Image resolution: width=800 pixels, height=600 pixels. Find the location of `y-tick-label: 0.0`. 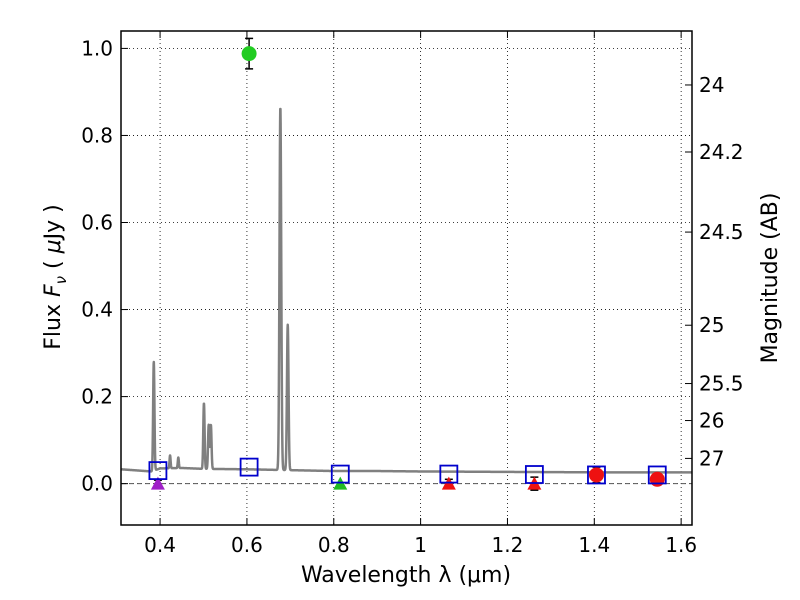

y-tick-label: 0.0 is located at coordinates (97, 484).